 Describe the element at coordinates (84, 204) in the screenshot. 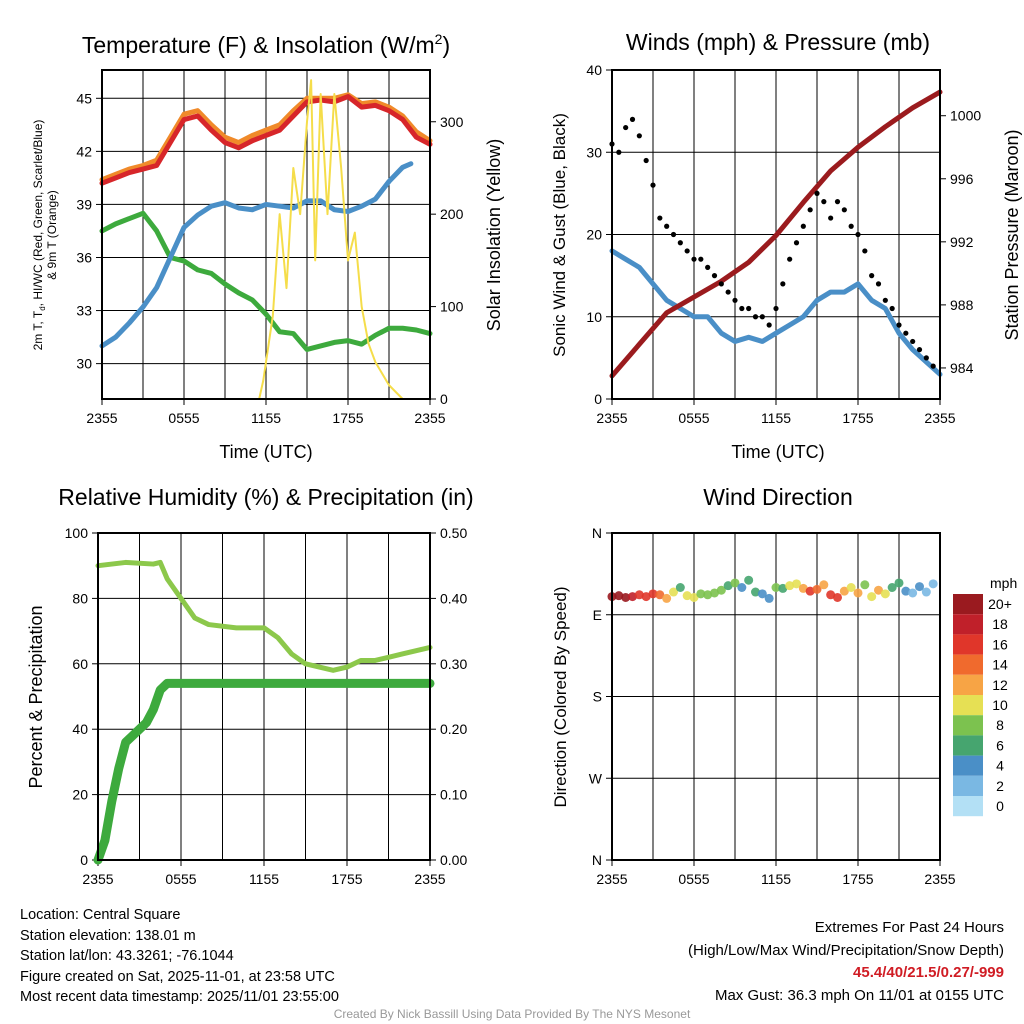

I see `y-tick-label: 39` at that location.